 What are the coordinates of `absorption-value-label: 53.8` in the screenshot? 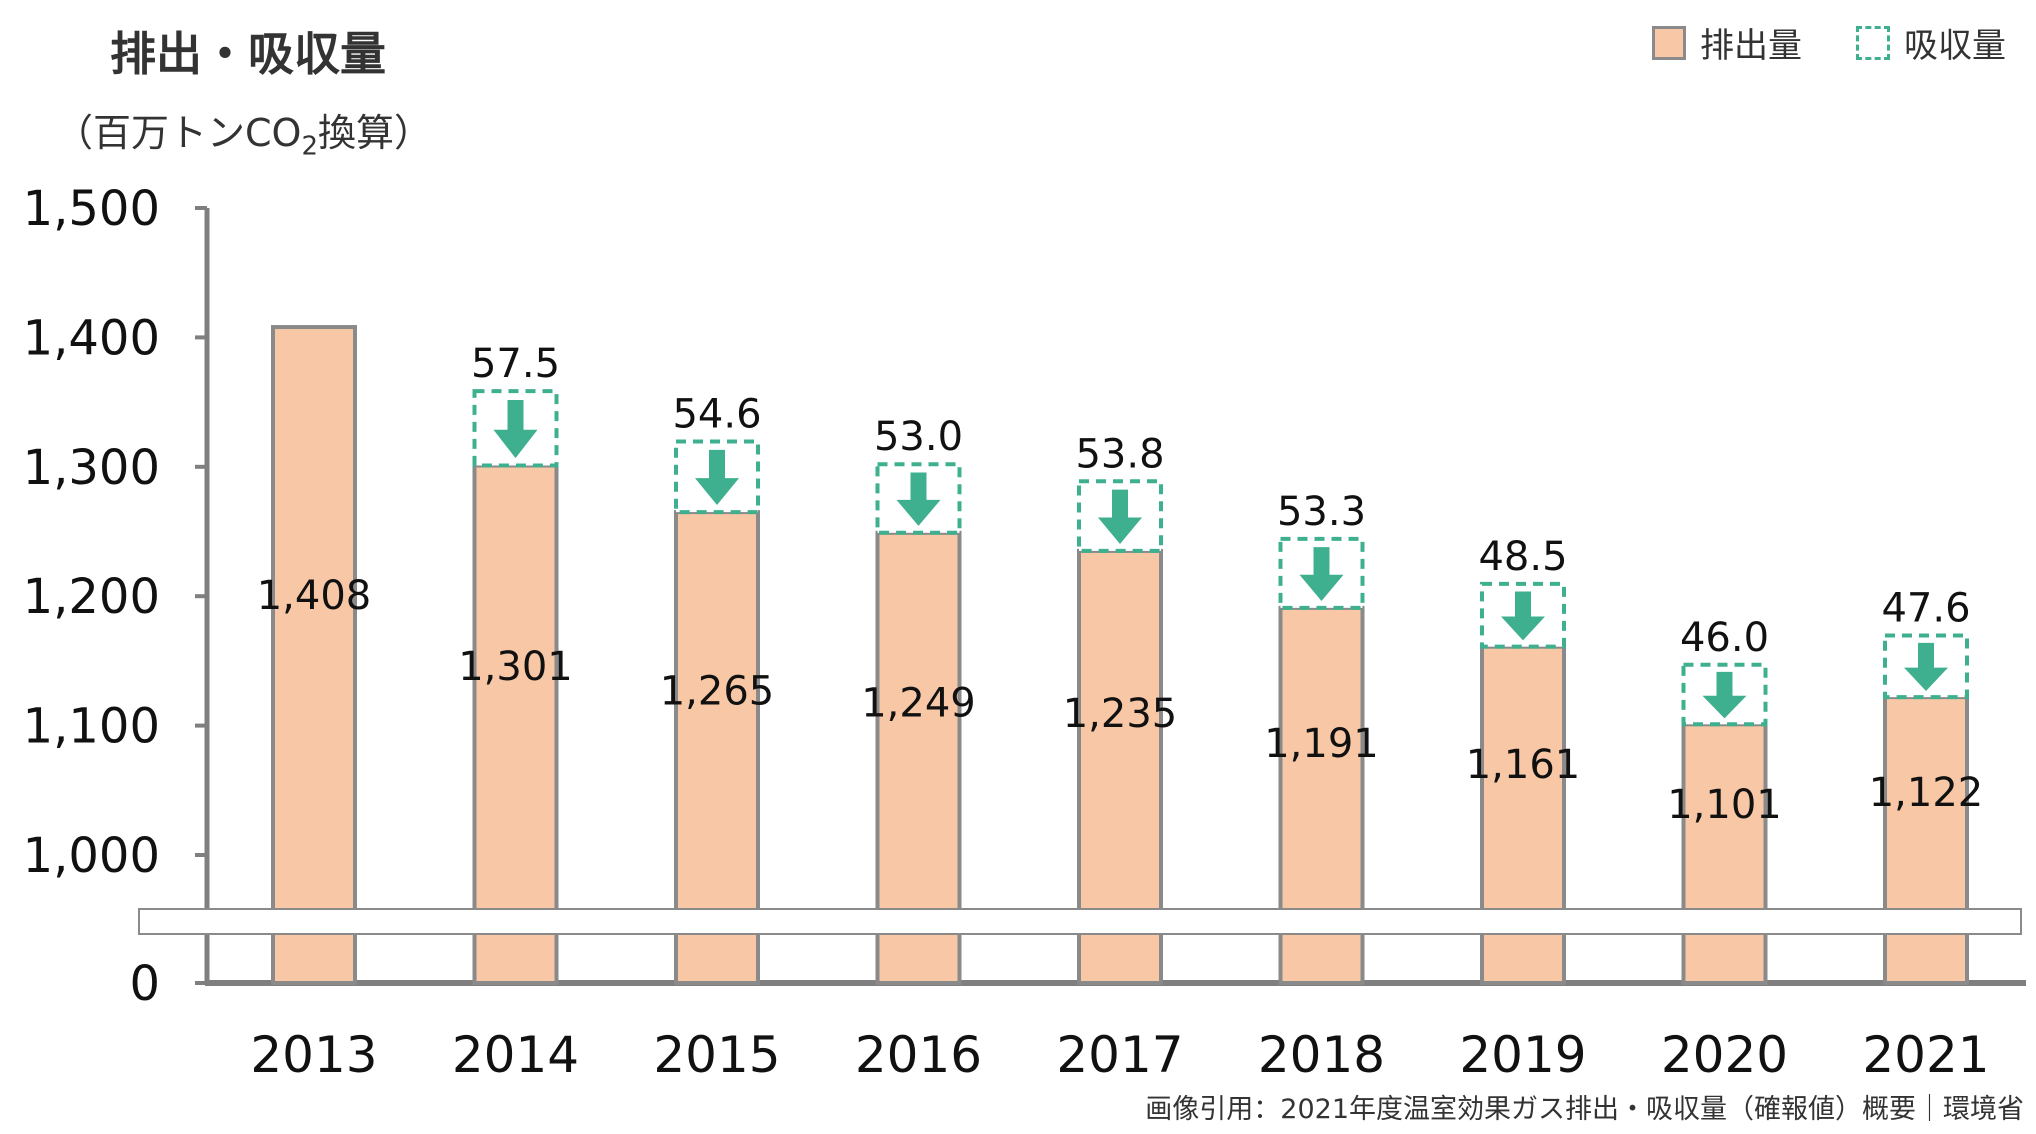 It's located at (1119, 454).